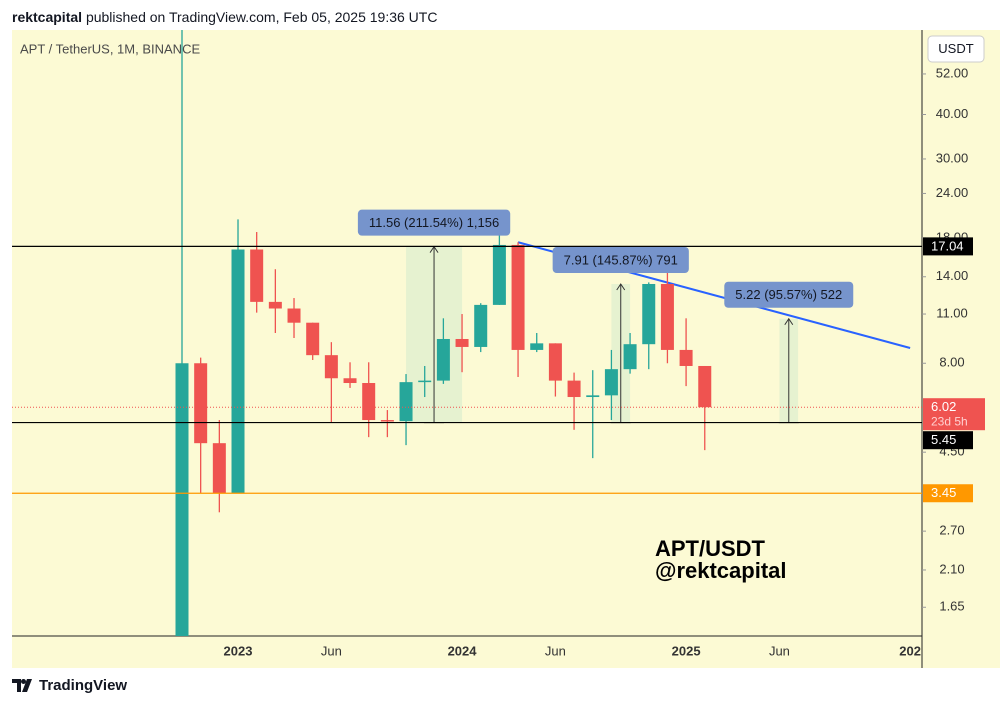 The image size is (1000, 706). Describe the element at coordinates (83, 685) in the screenshot. I see `footer-brand: TradingView` at that location.